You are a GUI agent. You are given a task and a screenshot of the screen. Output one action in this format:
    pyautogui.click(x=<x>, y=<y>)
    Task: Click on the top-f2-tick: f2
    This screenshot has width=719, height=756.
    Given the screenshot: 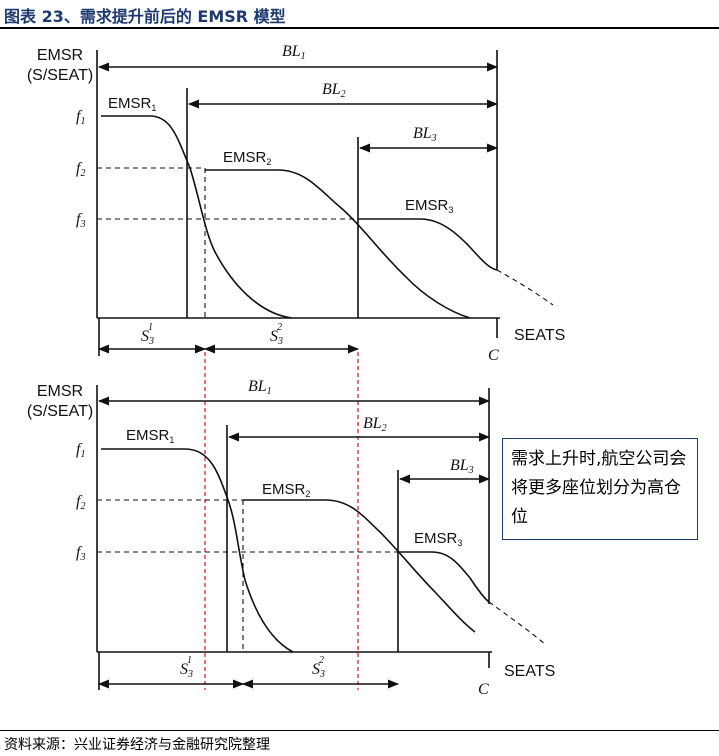 What is the action you would take?
    pyautogui.click(x=80, y=169)
    